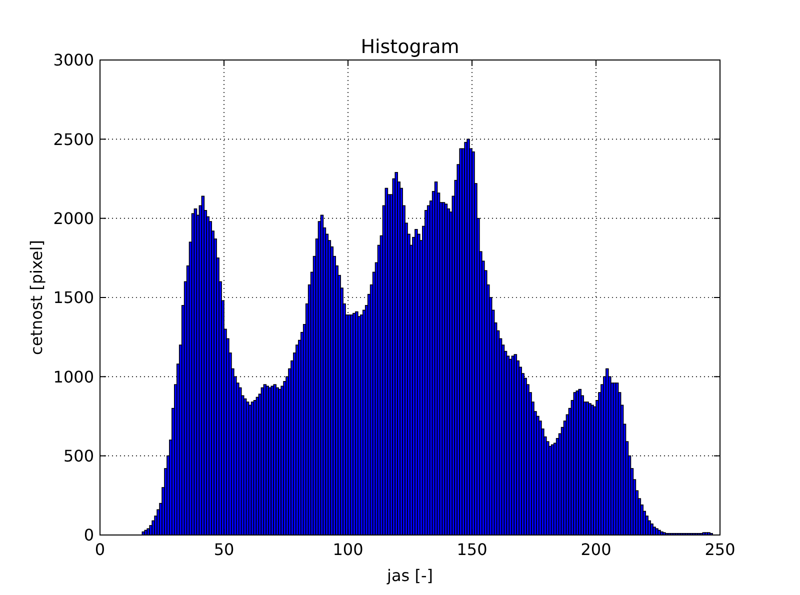  What do you see at coordinates (73, 218) in the screenshot?
I see `y-tick-label: 2000` at bounding box center [73, 218].